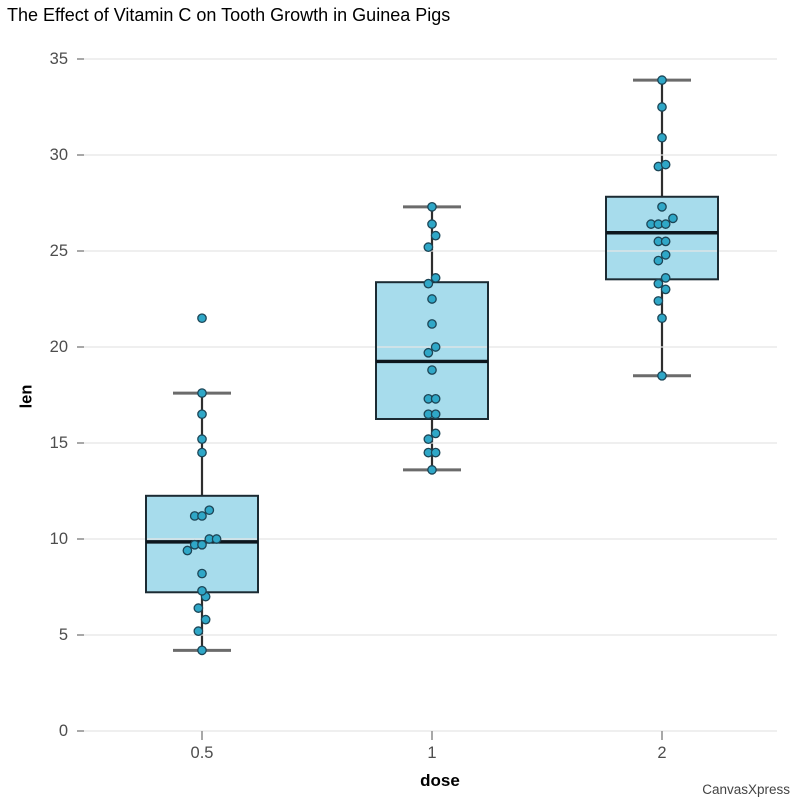  Describe the element at coordinates (746, 789) in the screenshot. I see `canvasxpress-watermark: CanvasXpress` at that location.